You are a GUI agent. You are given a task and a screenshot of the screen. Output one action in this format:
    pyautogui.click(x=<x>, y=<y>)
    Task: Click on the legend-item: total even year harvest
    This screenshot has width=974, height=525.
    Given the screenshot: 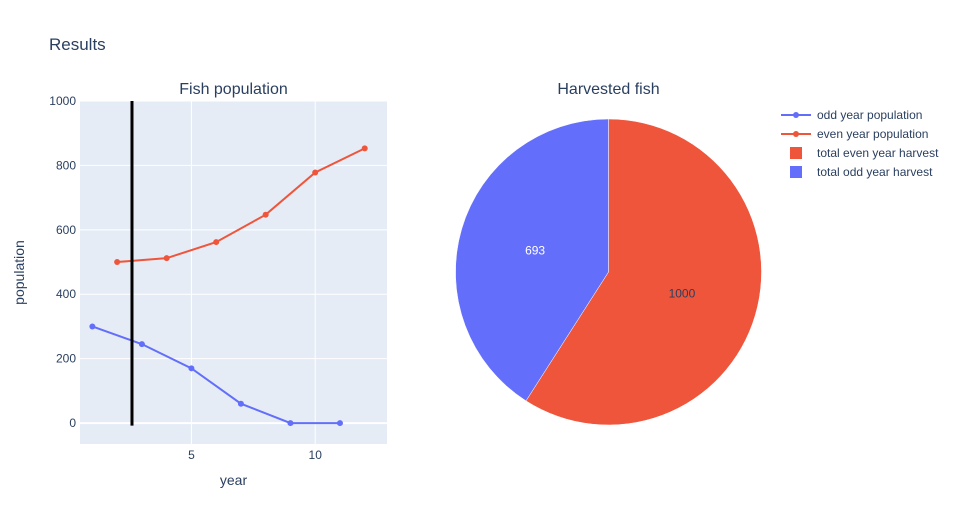 What is the action you would take?
    pyautogui.click(x=864, y=153)
    